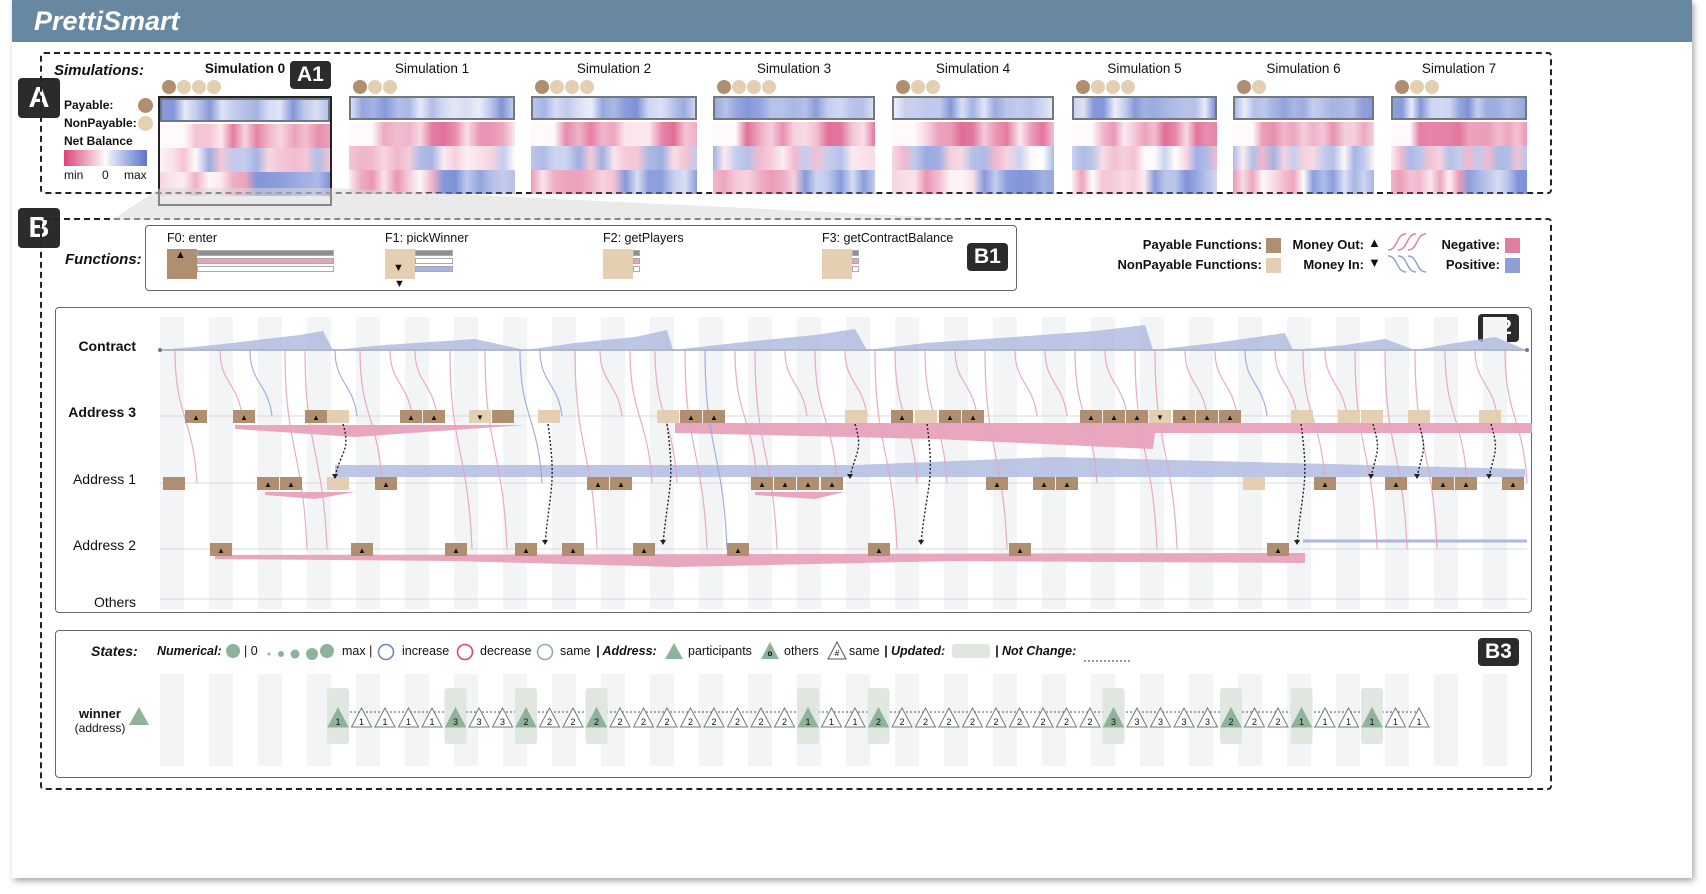  I want to click on positive-legend: Positive:, so click(1472, 264).